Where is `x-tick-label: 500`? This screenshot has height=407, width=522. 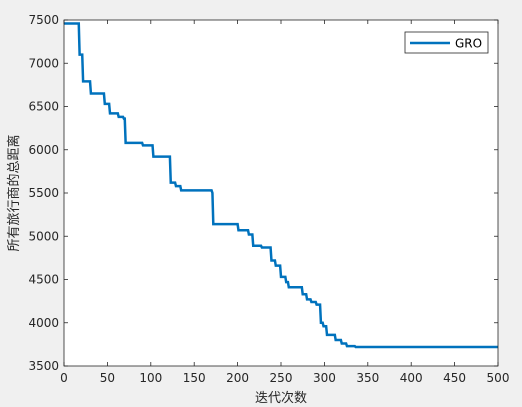 x-tick-label: 500 is located at coordinates (498, 378).